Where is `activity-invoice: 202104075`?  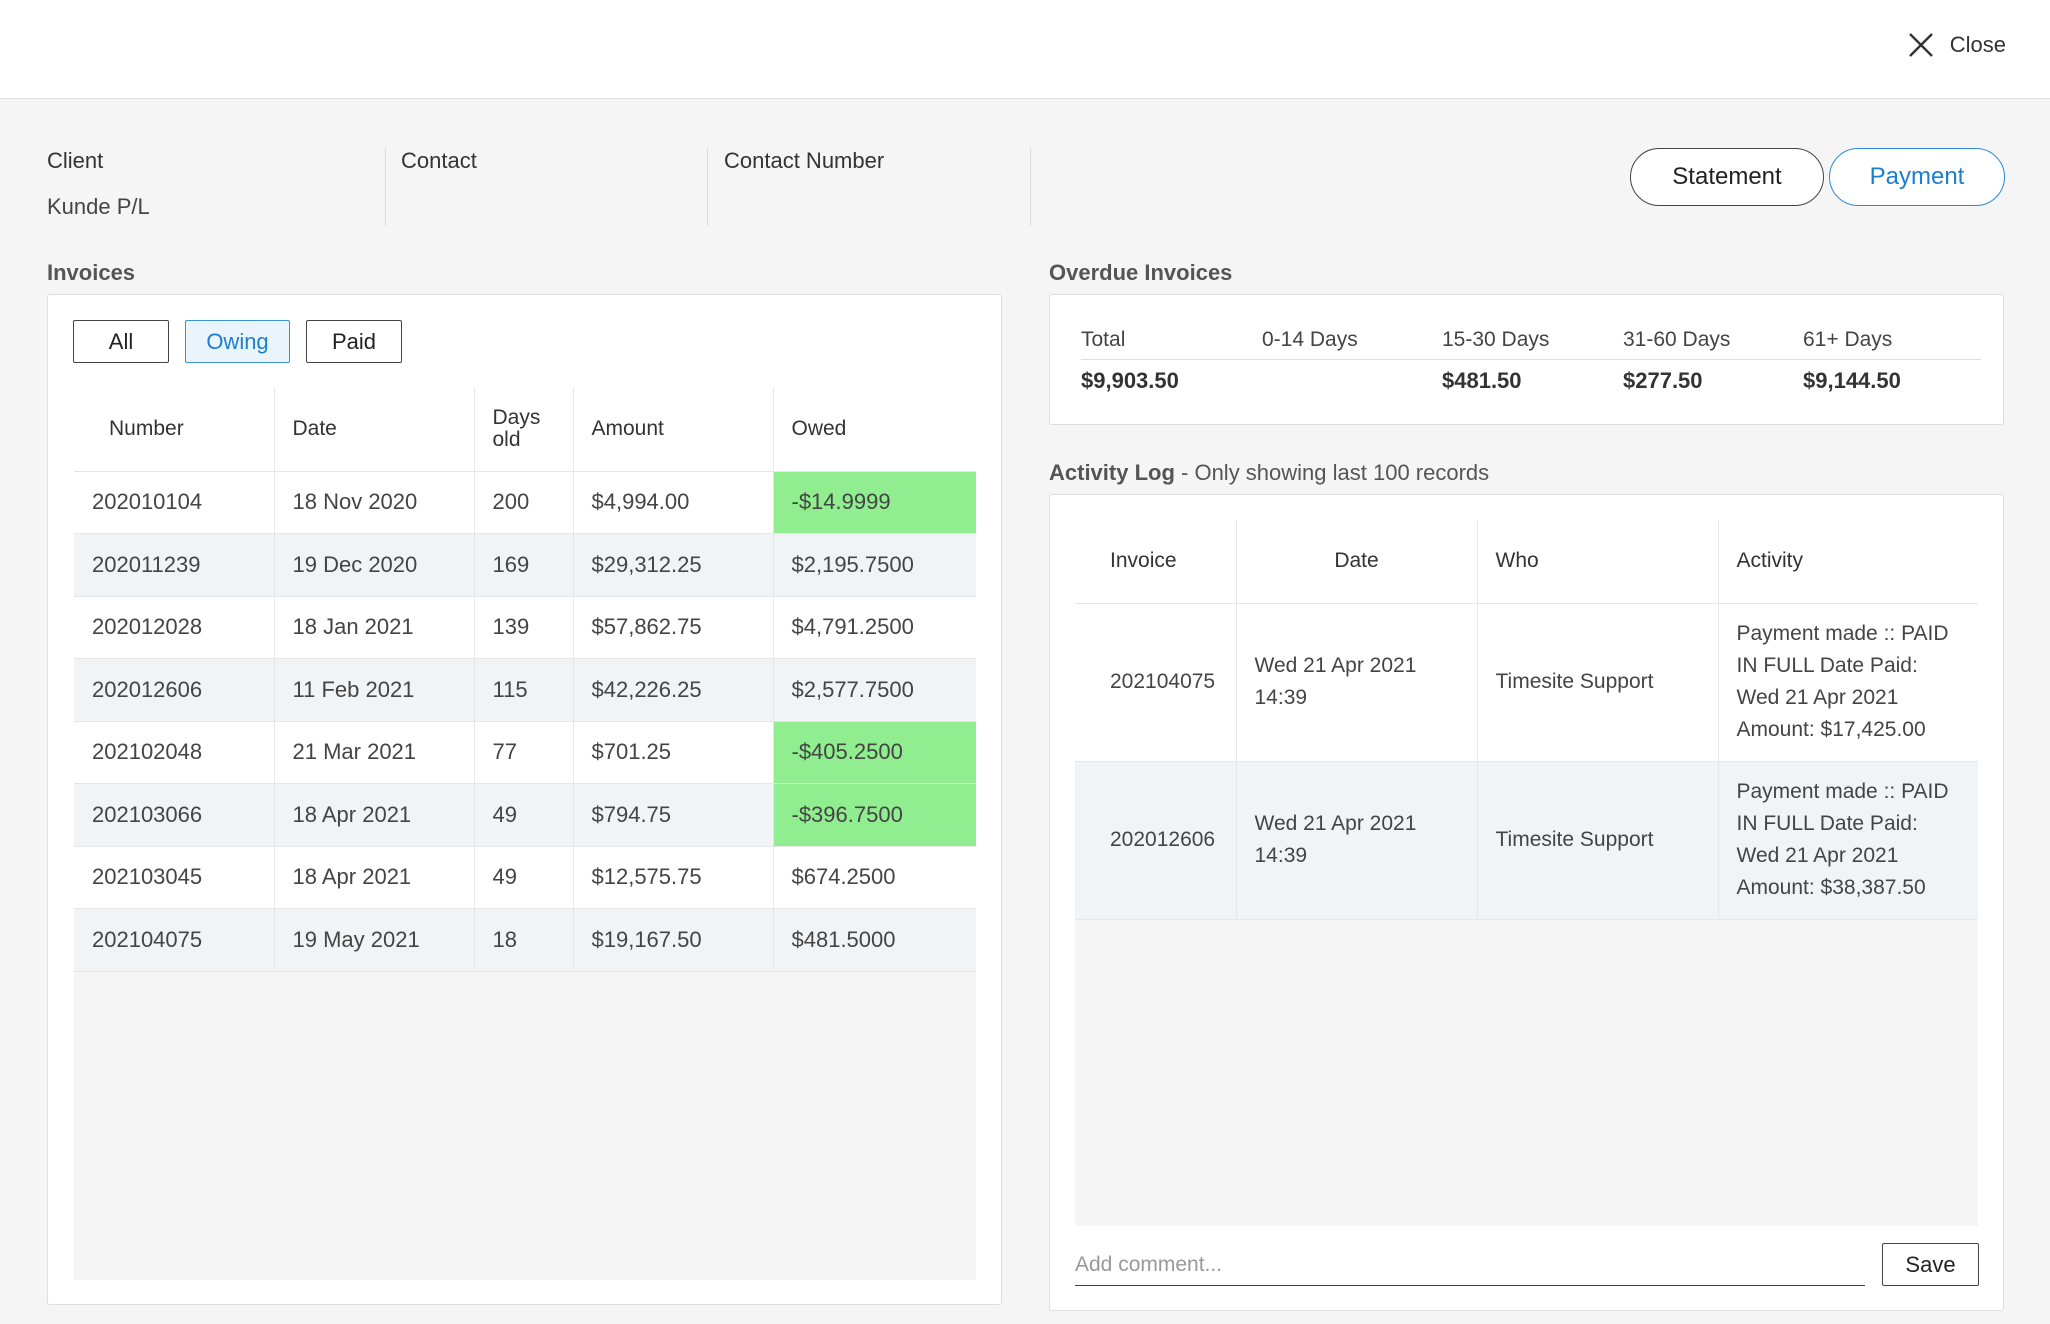
activity-invoice: 202104075 is located at coordinates (1156, 682).